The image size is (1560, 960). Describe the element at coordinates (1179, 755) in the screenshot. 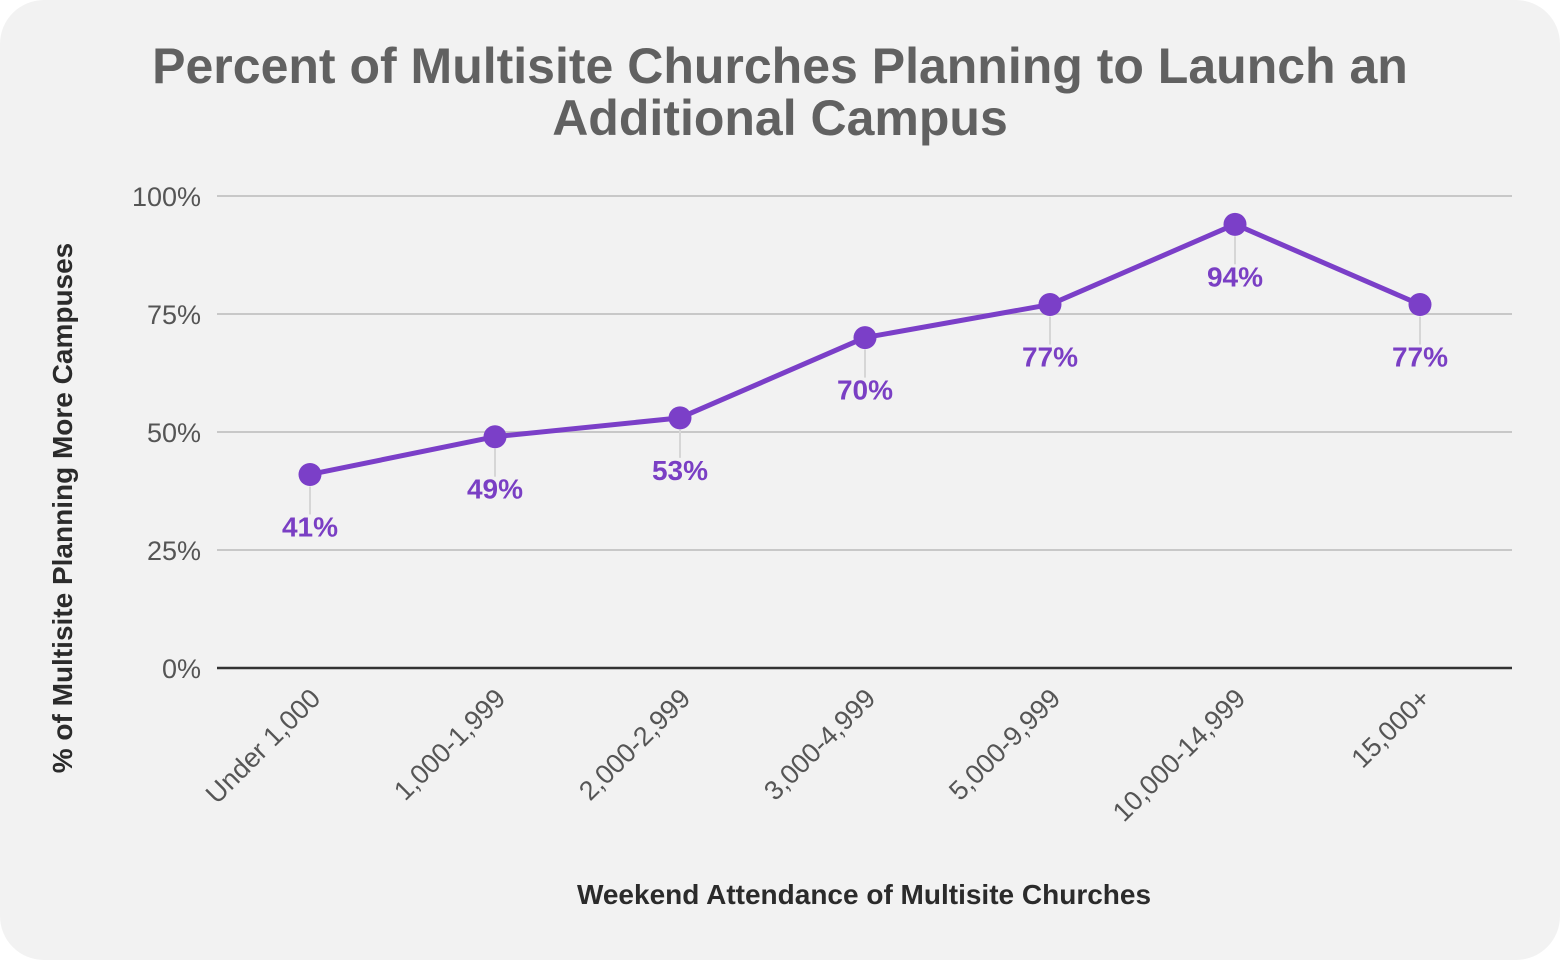

I see `x-category-label: 10,000-14,999` at that location.